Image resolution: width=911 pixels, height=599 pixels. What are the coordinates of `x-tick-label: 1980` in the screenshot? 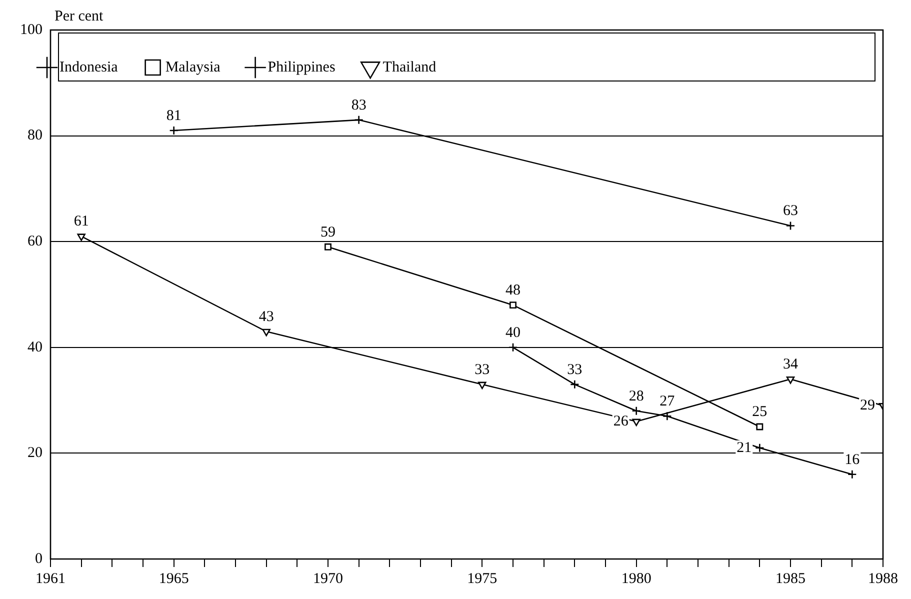 It's located at (636, 578).